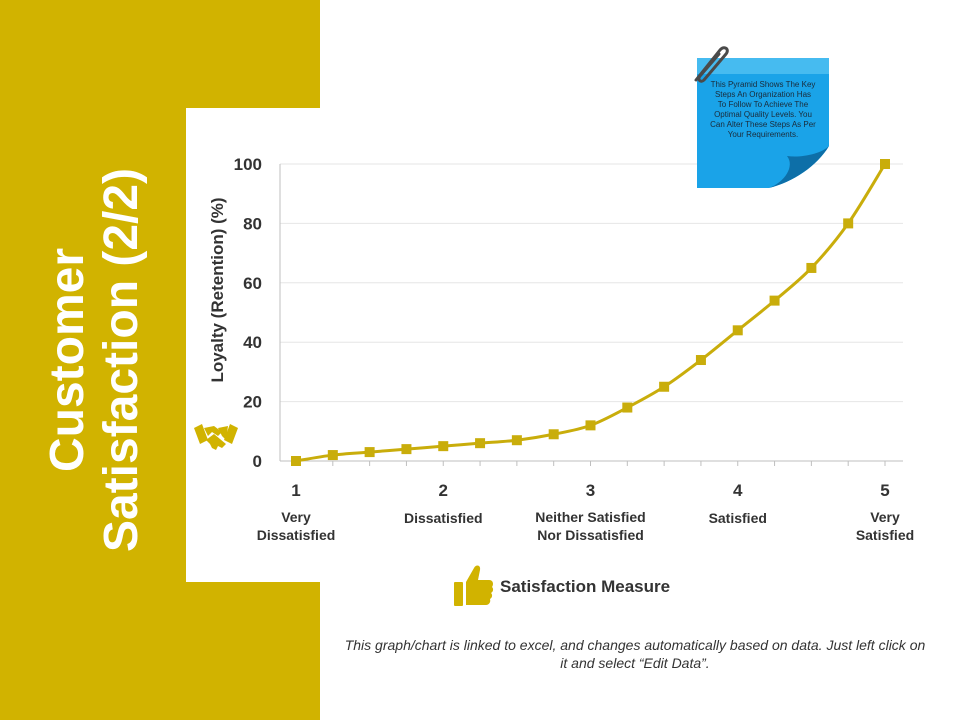 The width and height of the screenshot is (960, 720). Describe the element at coordinates (711, 64) in the screenshot. I see `paperclip-icon` at that location.